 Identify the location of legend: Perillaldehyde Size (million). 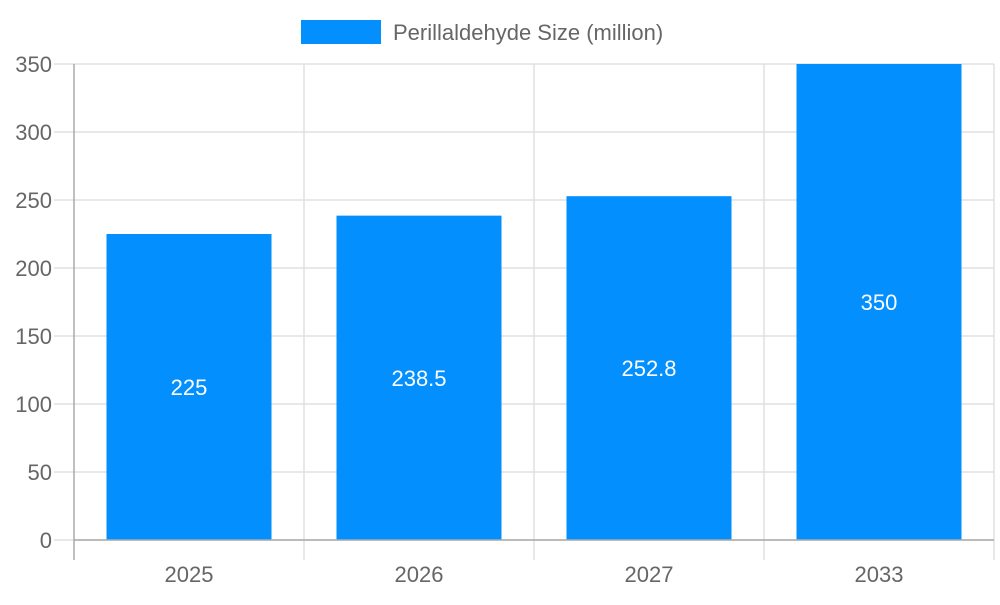
(482, 32).